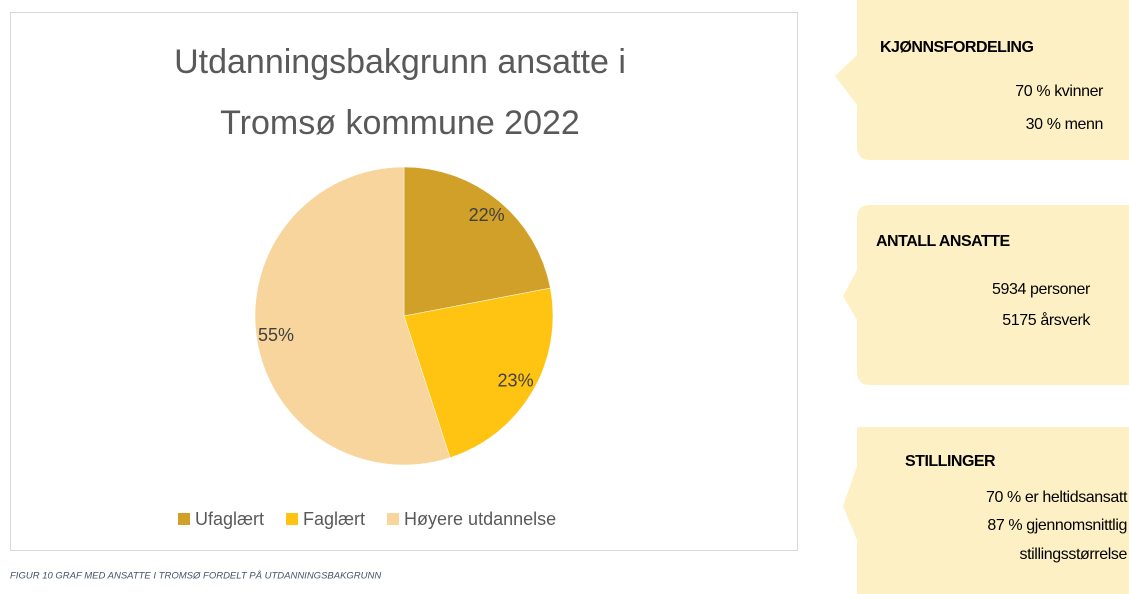 Image resolution: width=1129 pixels, height=594 pixels. What do you see at coordinates (516, 381) in the screenshot?
I see `data-label: 23%` at bounding box center [516, 381].